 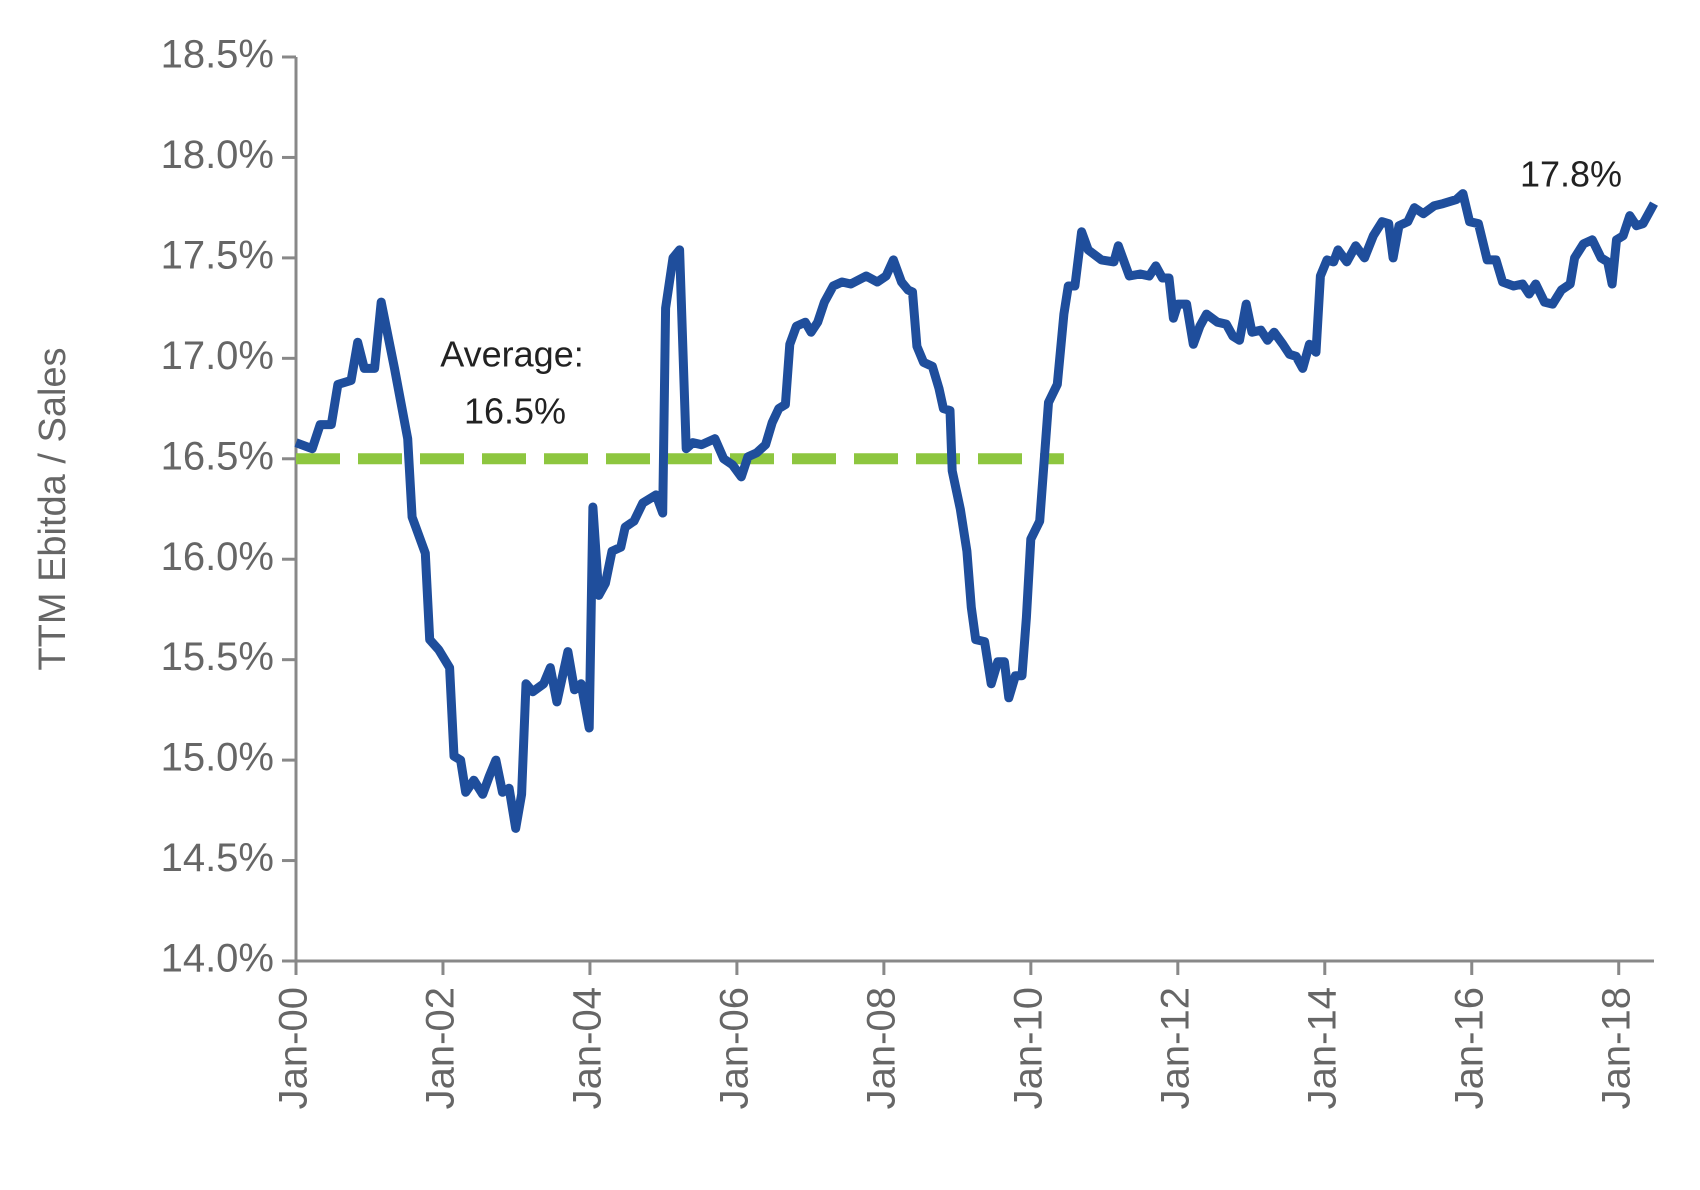 What do you see at coordinates (217, 155) in the screenshot?
I see `y-tick-label: 18.0%` at bounding box center [217, 155].